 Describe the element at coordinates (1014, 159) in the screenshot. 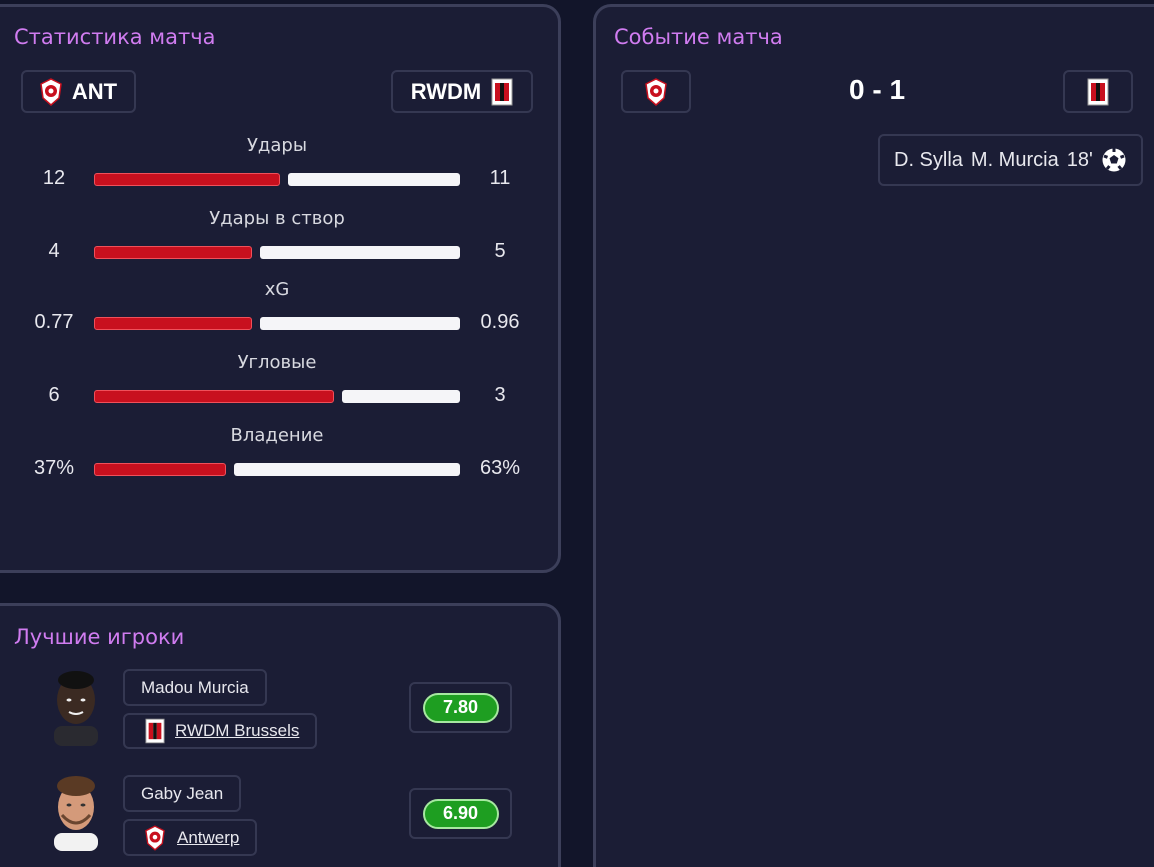

I see `event-scorer: M. Murcia` at that location.